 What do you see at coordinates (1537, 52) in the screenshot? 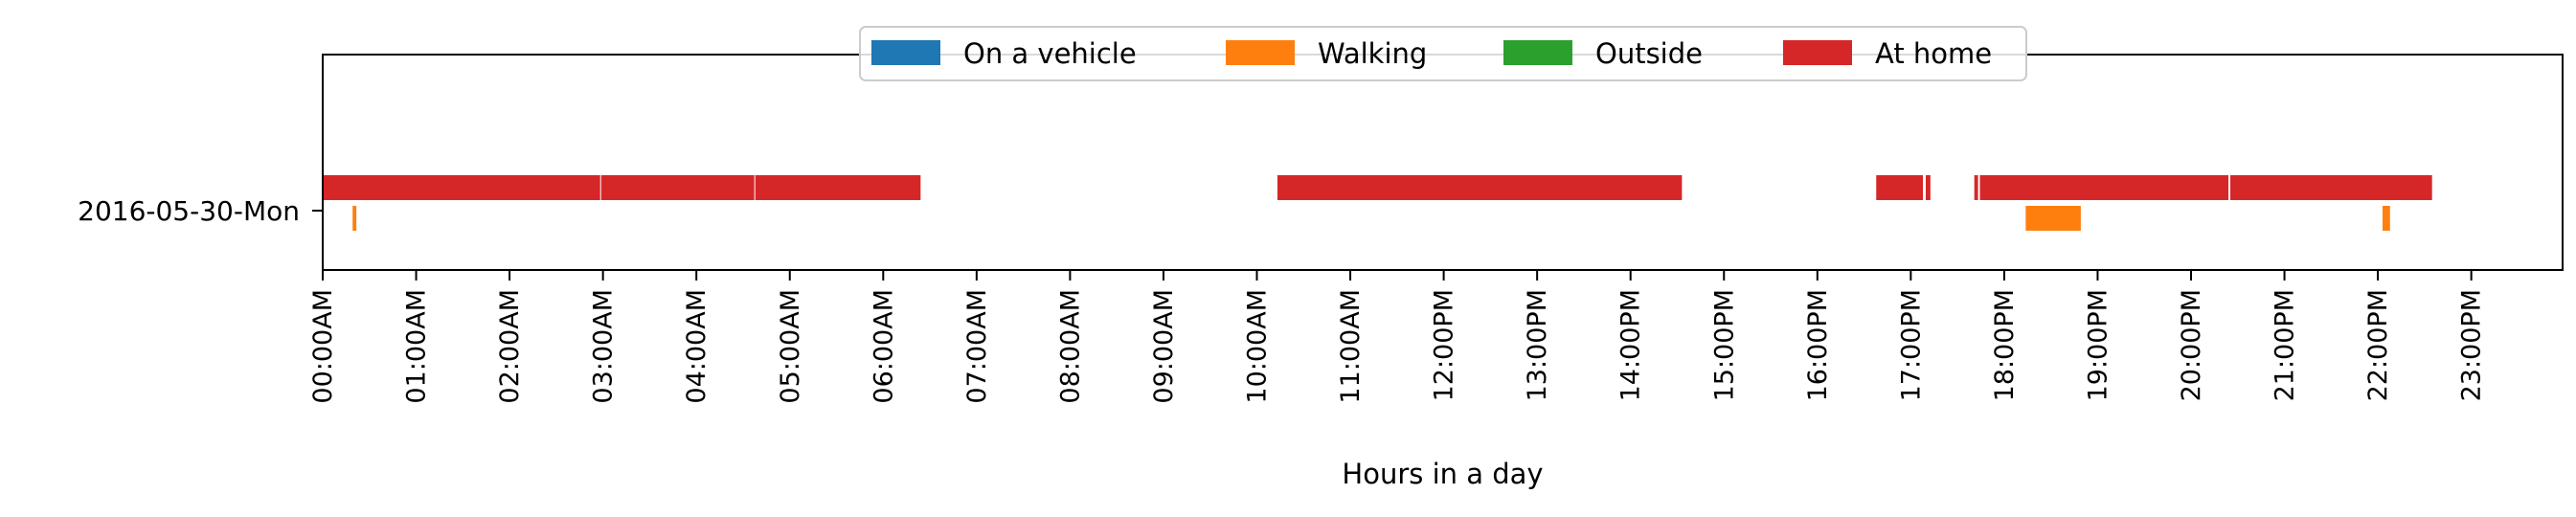
I see `legend-swatch-outside` at bounding box center [1537, 52].